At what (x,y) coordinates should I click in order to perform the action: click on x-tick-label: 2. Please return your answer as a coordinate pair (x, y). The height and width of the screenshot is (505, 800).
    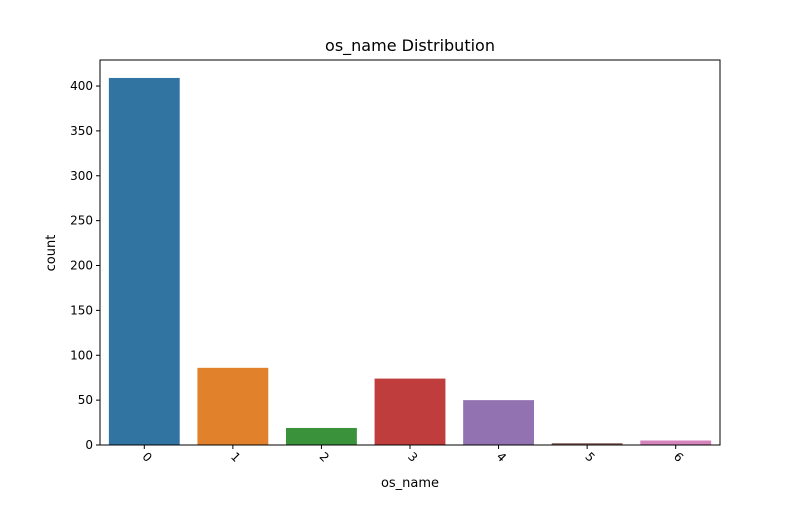
    Looking at the image, I should click on (324, 457).